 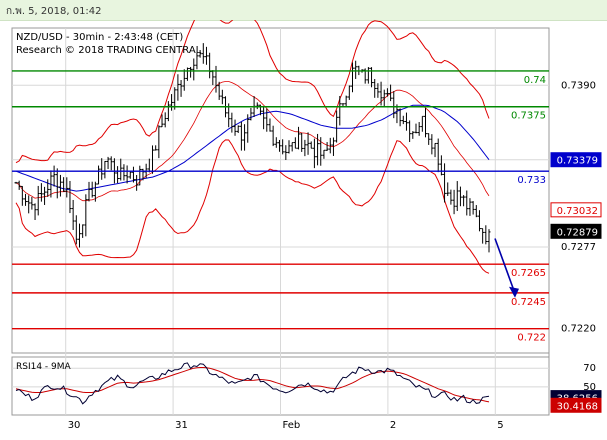 I want to click on x-axis: 30 31 Feb 2 5, so click(x=286, y=425).